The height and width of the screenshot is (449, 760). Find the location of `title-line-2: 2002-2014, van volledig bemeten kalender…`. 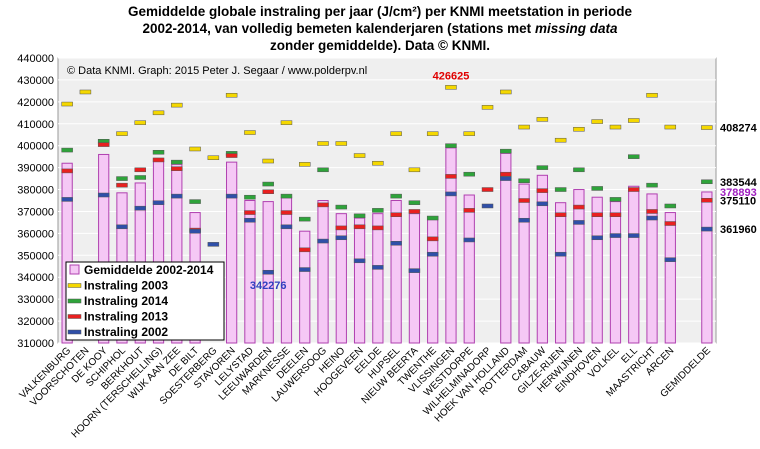

title-line-2: 2002-2014, van volledig bemeten kalender… is located at coordinates (380, 28).